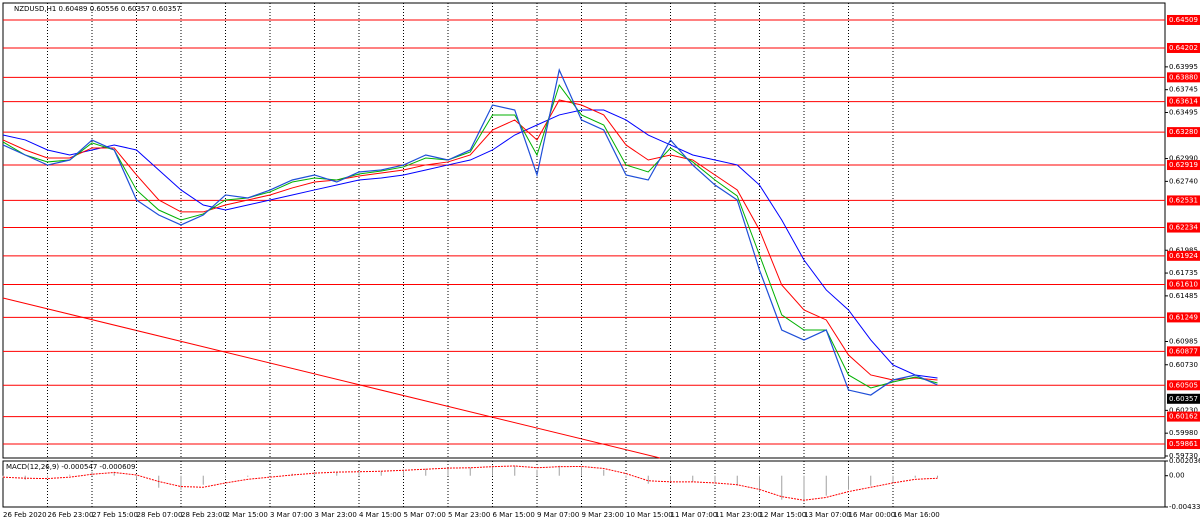  Describe the element at coordinates (649, 515) in the screenshot. I see `x-tick-label: 10 Mar 15:00` at that location.